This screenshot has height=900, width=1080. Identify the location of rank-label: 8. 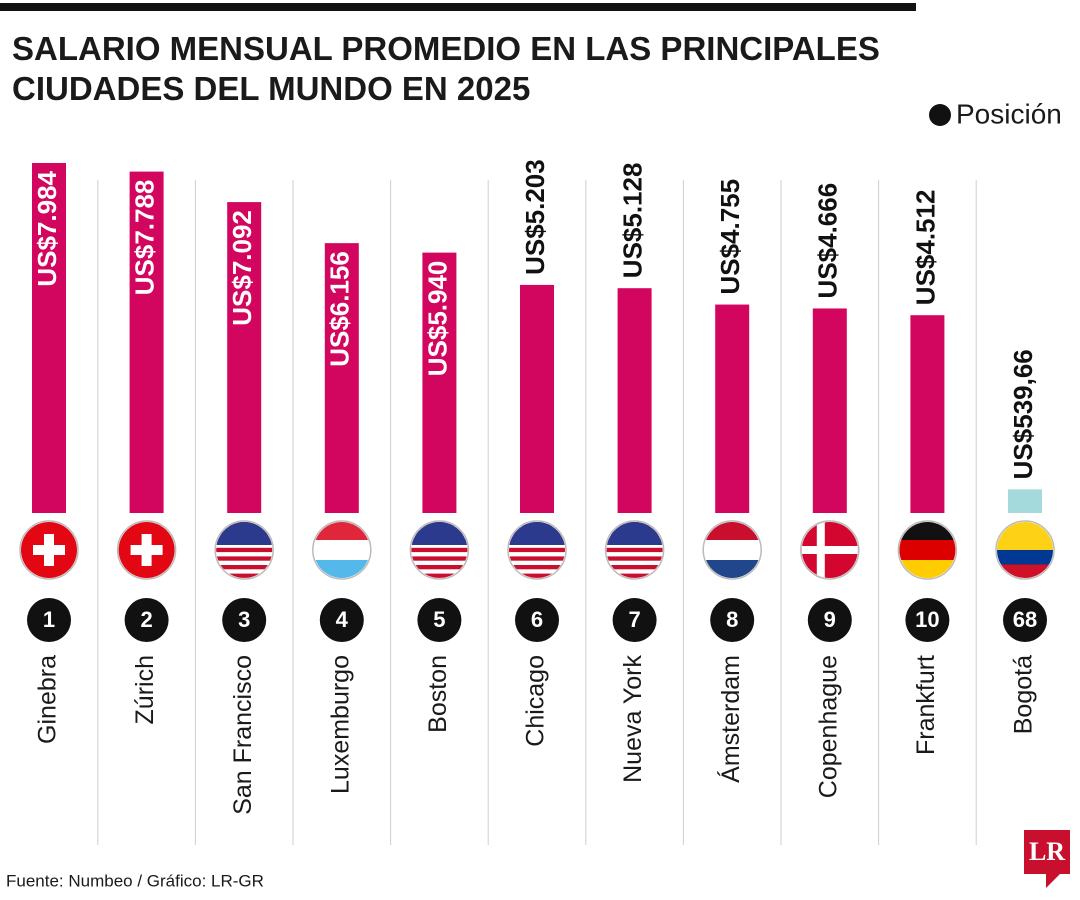
(732, 619).